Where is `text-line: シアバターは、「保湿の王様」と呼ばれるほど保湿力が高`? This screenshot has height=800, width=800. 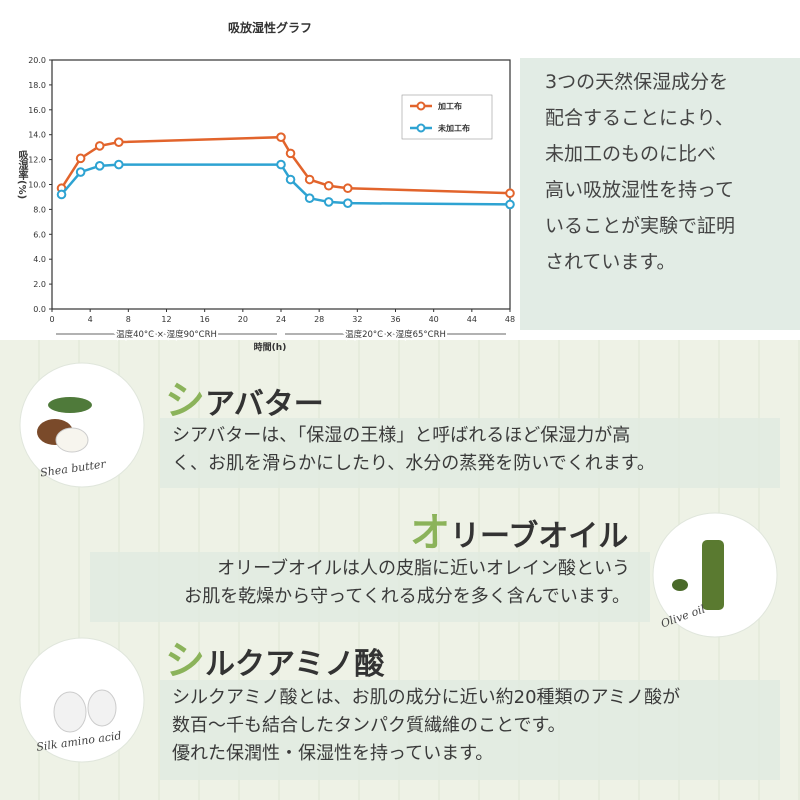 text-line: シアバターは、「保湿の王様」と呼ばれるほど保湿力が高 is located at coordinates (401, 435).